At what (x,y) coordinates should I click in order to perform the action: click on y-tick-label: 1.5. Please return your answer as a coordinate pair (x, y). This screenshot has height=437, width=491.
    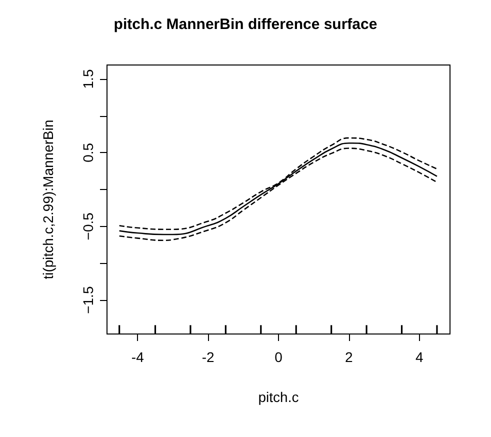
    Looking at the image, I should click on (88, 79).